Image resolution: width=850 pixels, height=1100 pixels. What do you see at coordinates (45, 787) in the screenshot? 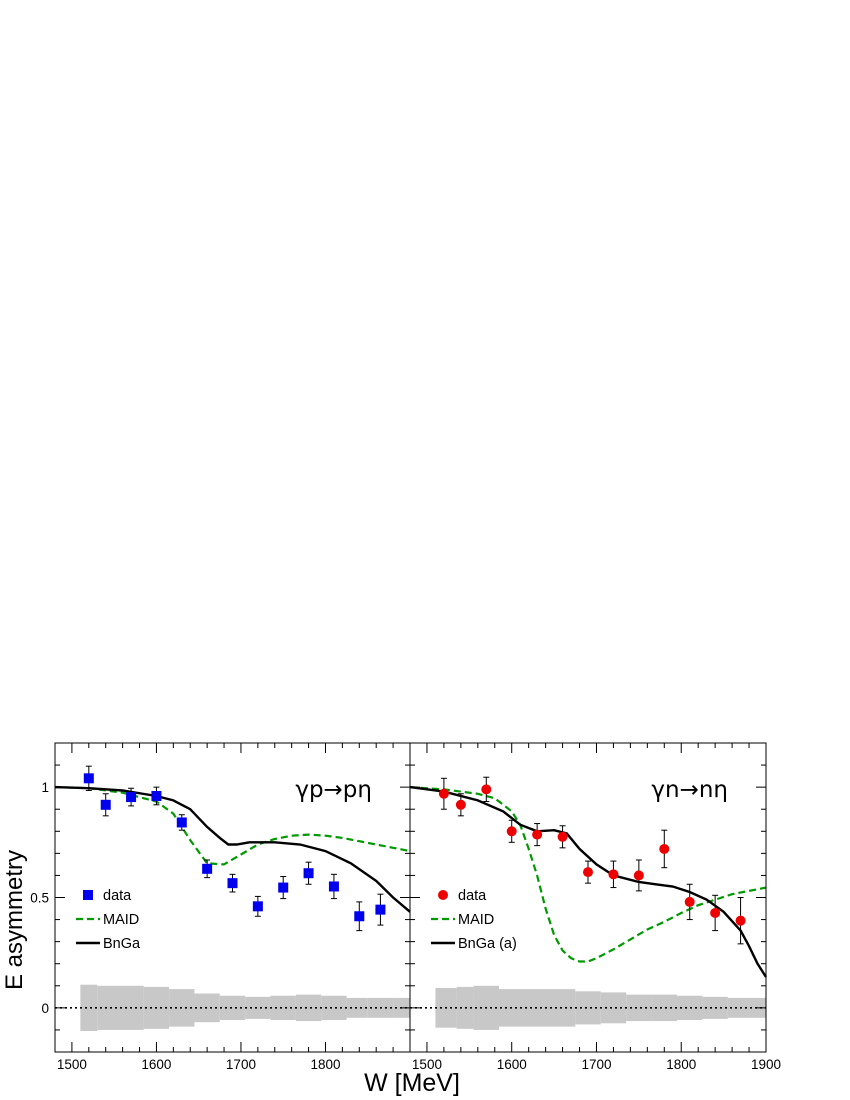
I see `y-tick-label: 1` at bounding box center [45, 787].